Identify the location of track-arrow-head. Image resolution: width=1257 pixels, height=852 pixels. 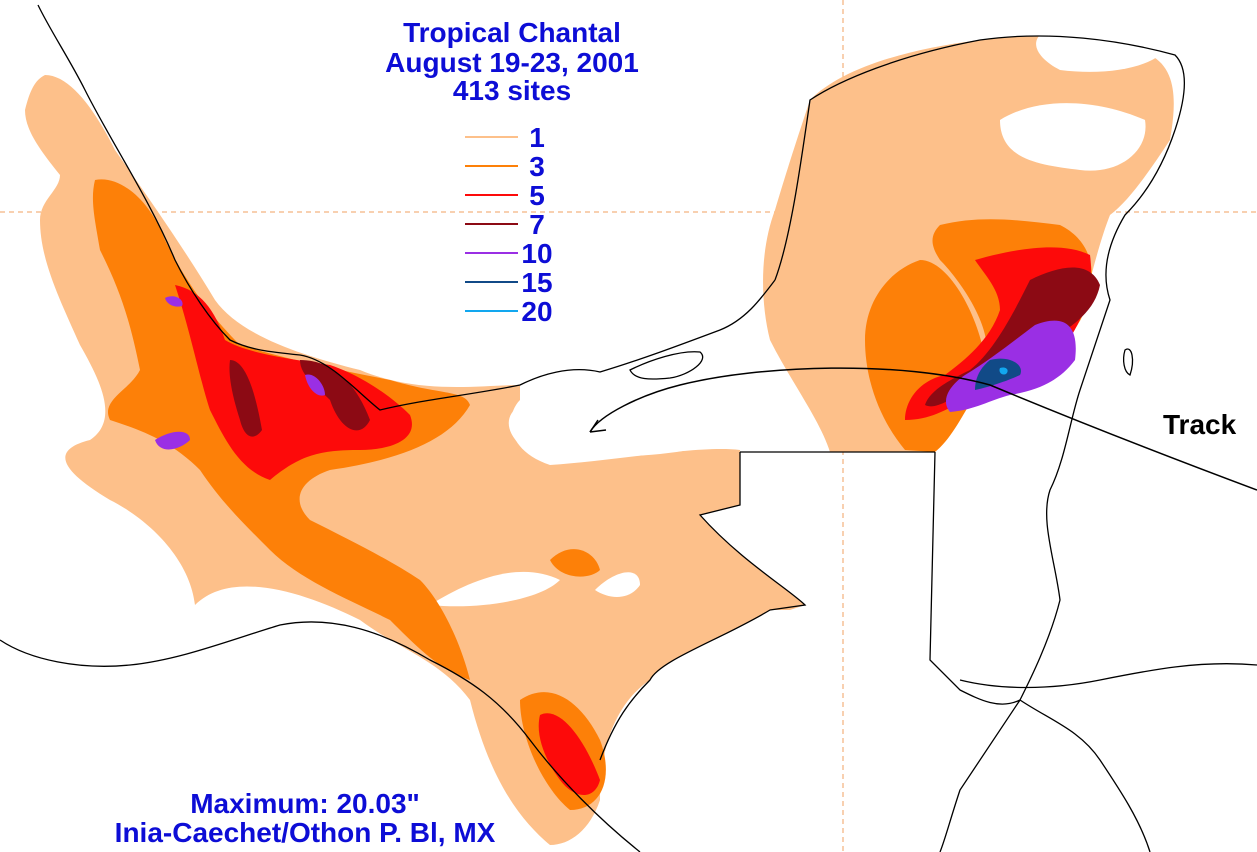
(598, 426).